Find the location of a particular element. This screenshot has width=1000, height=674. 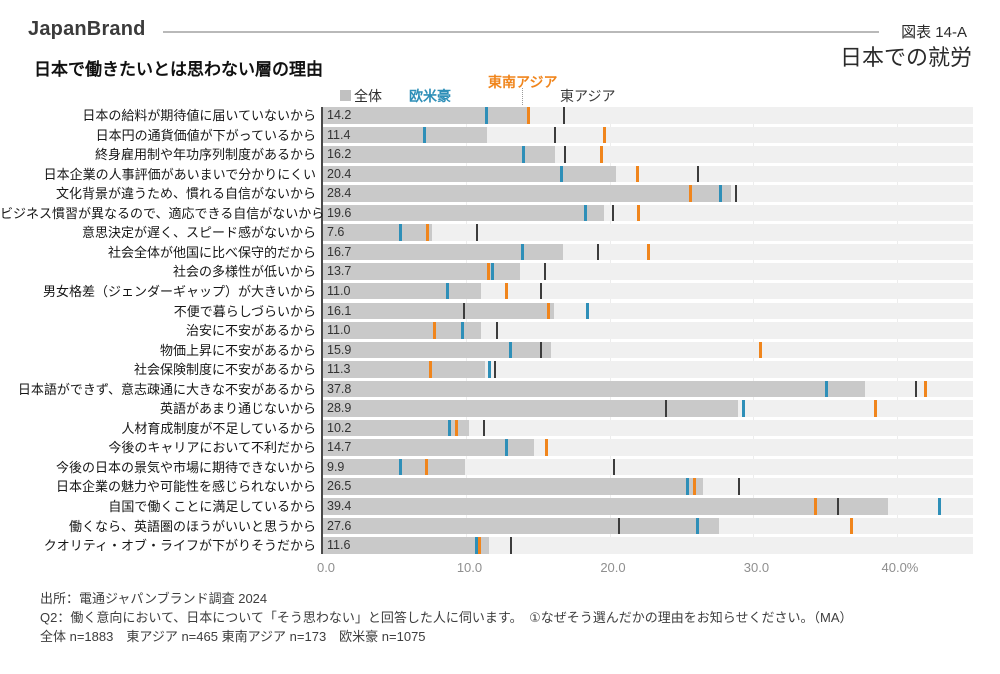

chart-row: 意思決定が遅く、スピード感がないから 7.6 is located at coordinates (500, 232).